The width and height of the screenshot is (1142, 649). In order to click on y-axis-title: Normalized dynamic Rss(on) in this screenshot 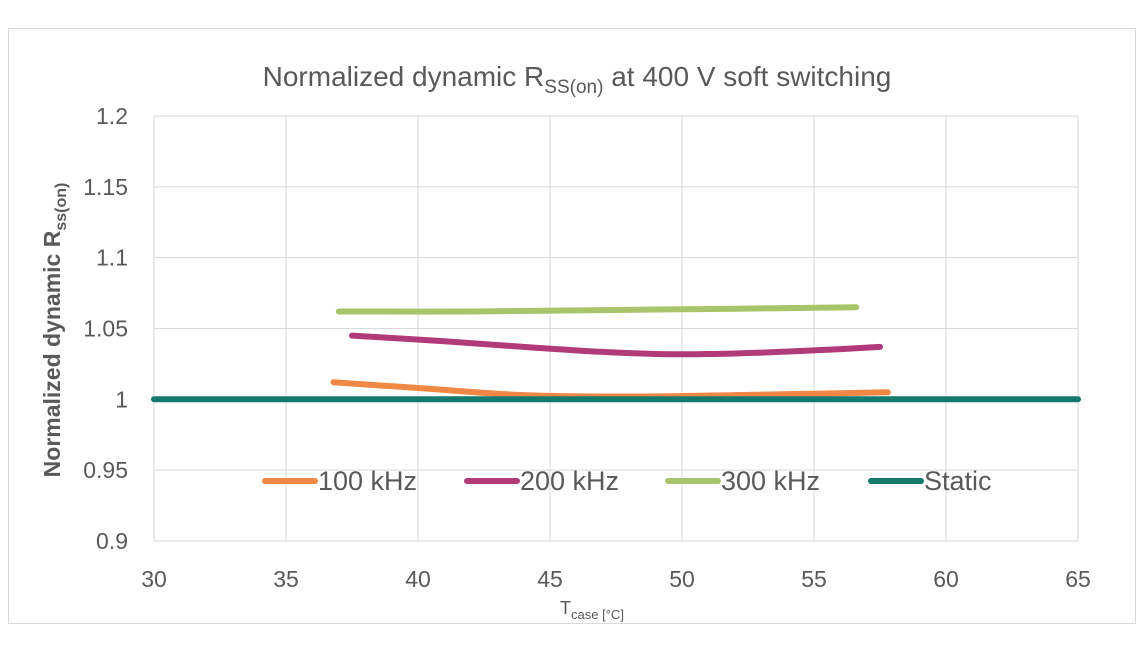, I will do `click(54, 330)`.